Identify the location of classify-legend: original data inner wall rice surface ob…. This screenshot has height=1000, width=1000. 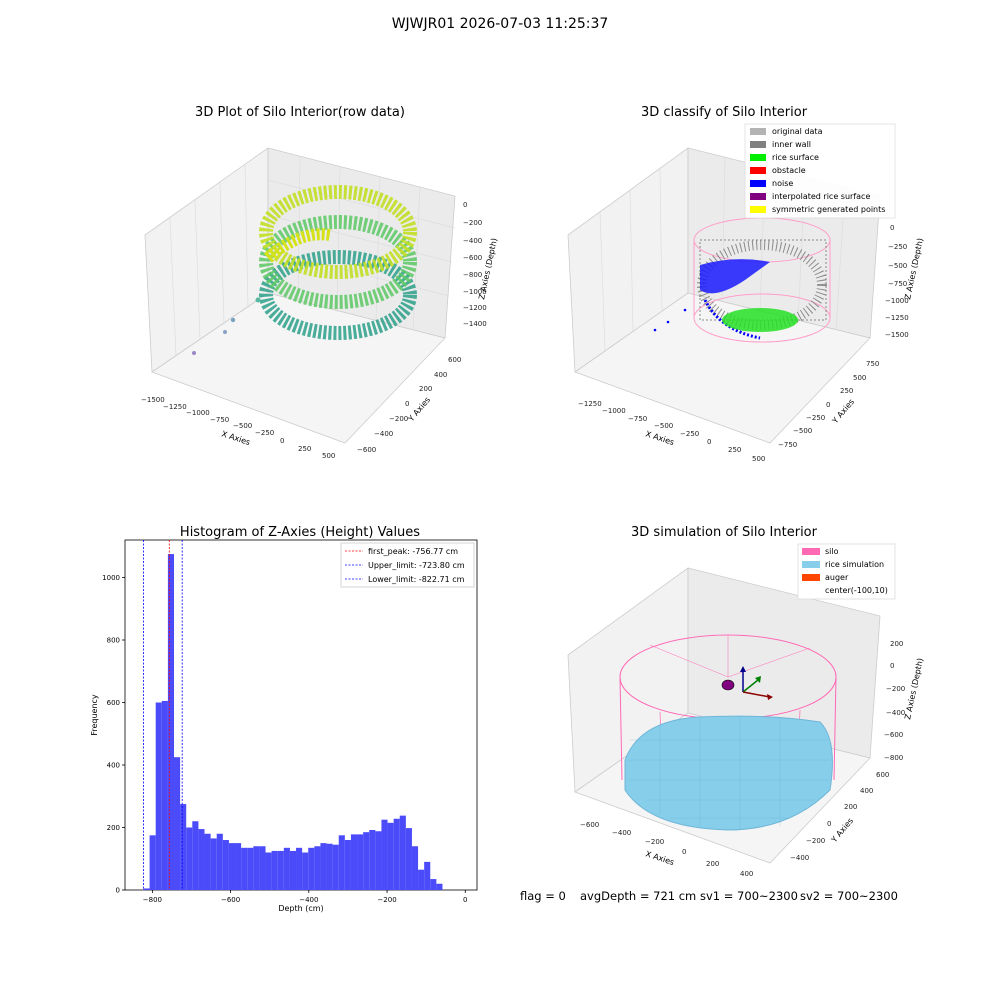
(820, 171).